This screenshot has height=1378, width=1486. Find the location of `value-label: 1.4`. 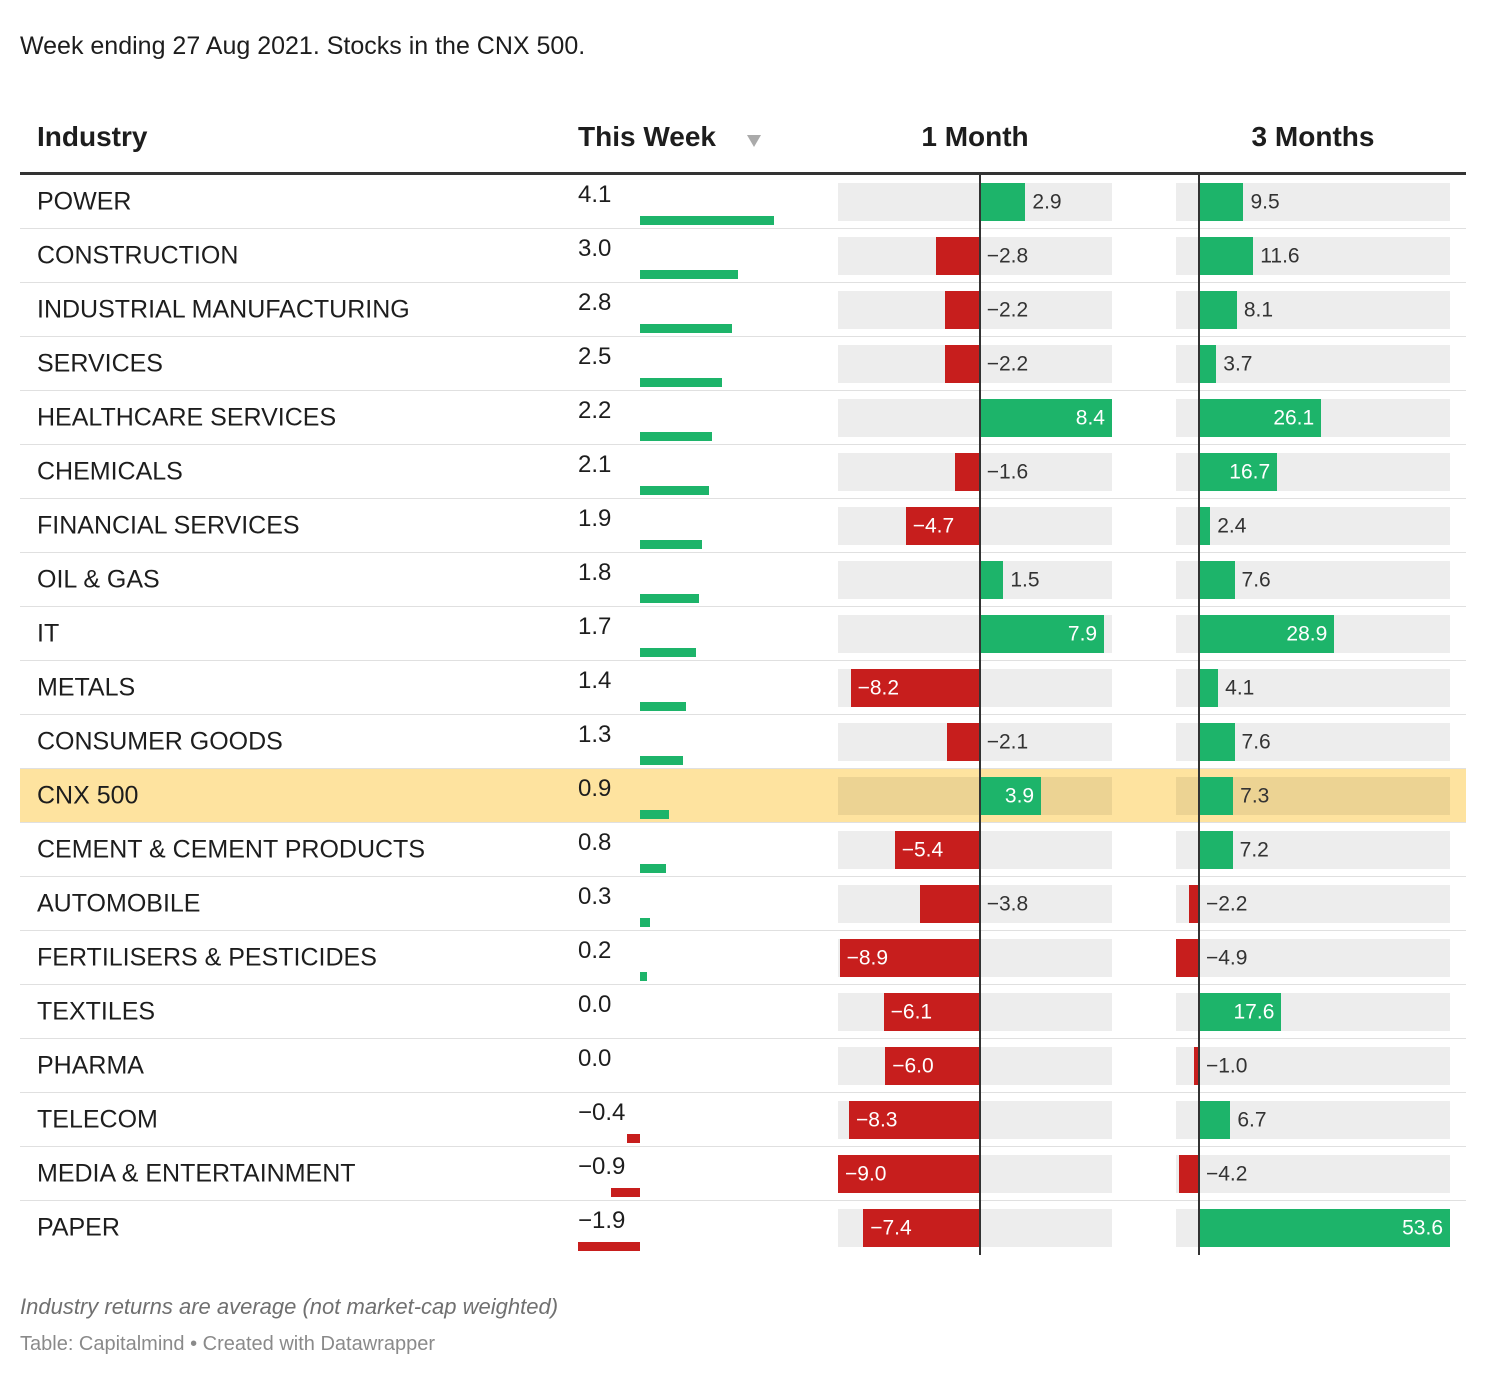

value-label: 1.4 is located at coordinates (595, 680).